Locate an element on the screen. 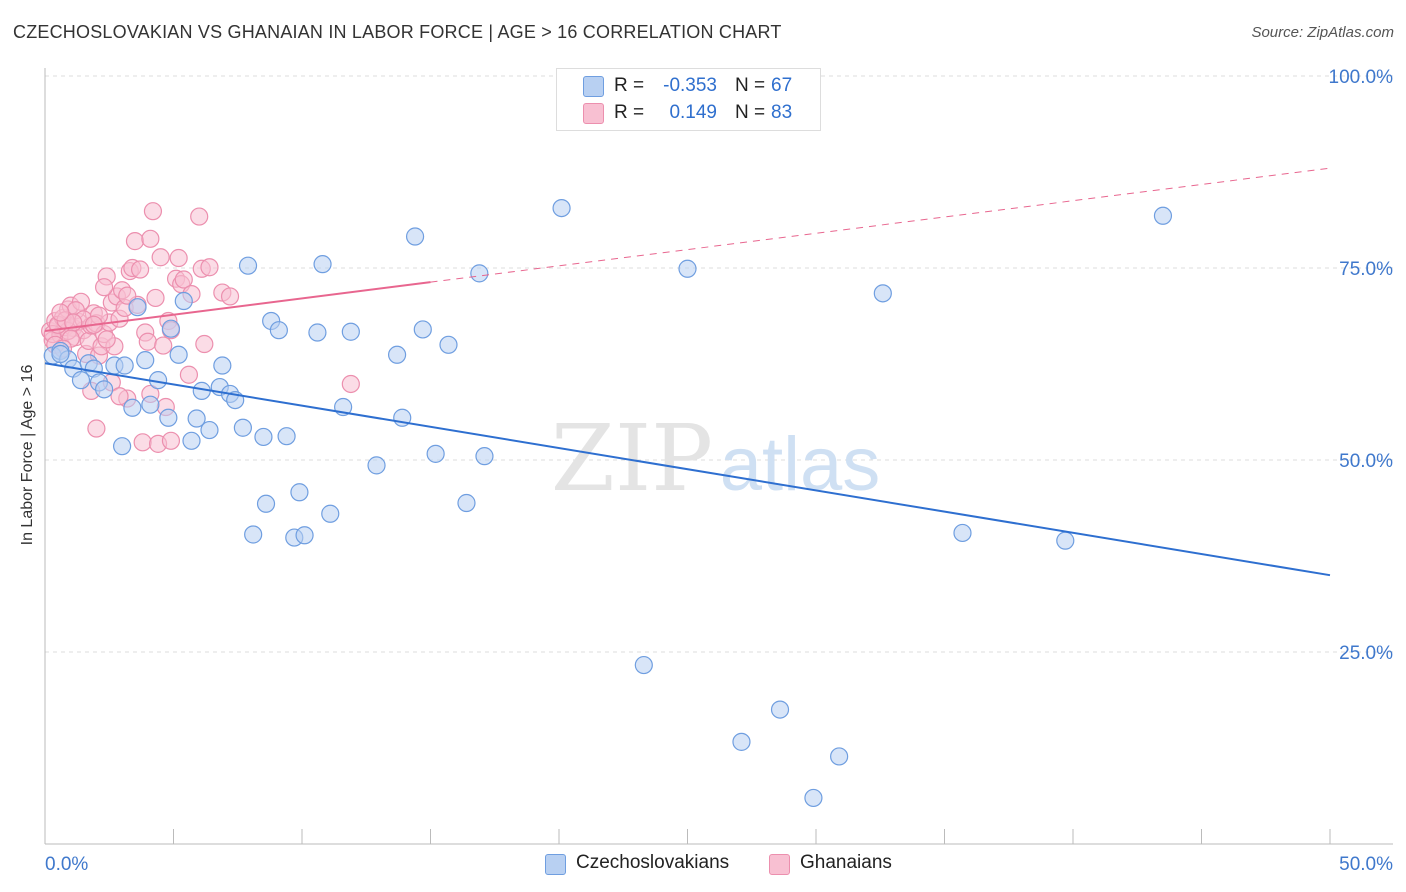  y-tick-label: 75.0% is located at coordinates (1366, 269).